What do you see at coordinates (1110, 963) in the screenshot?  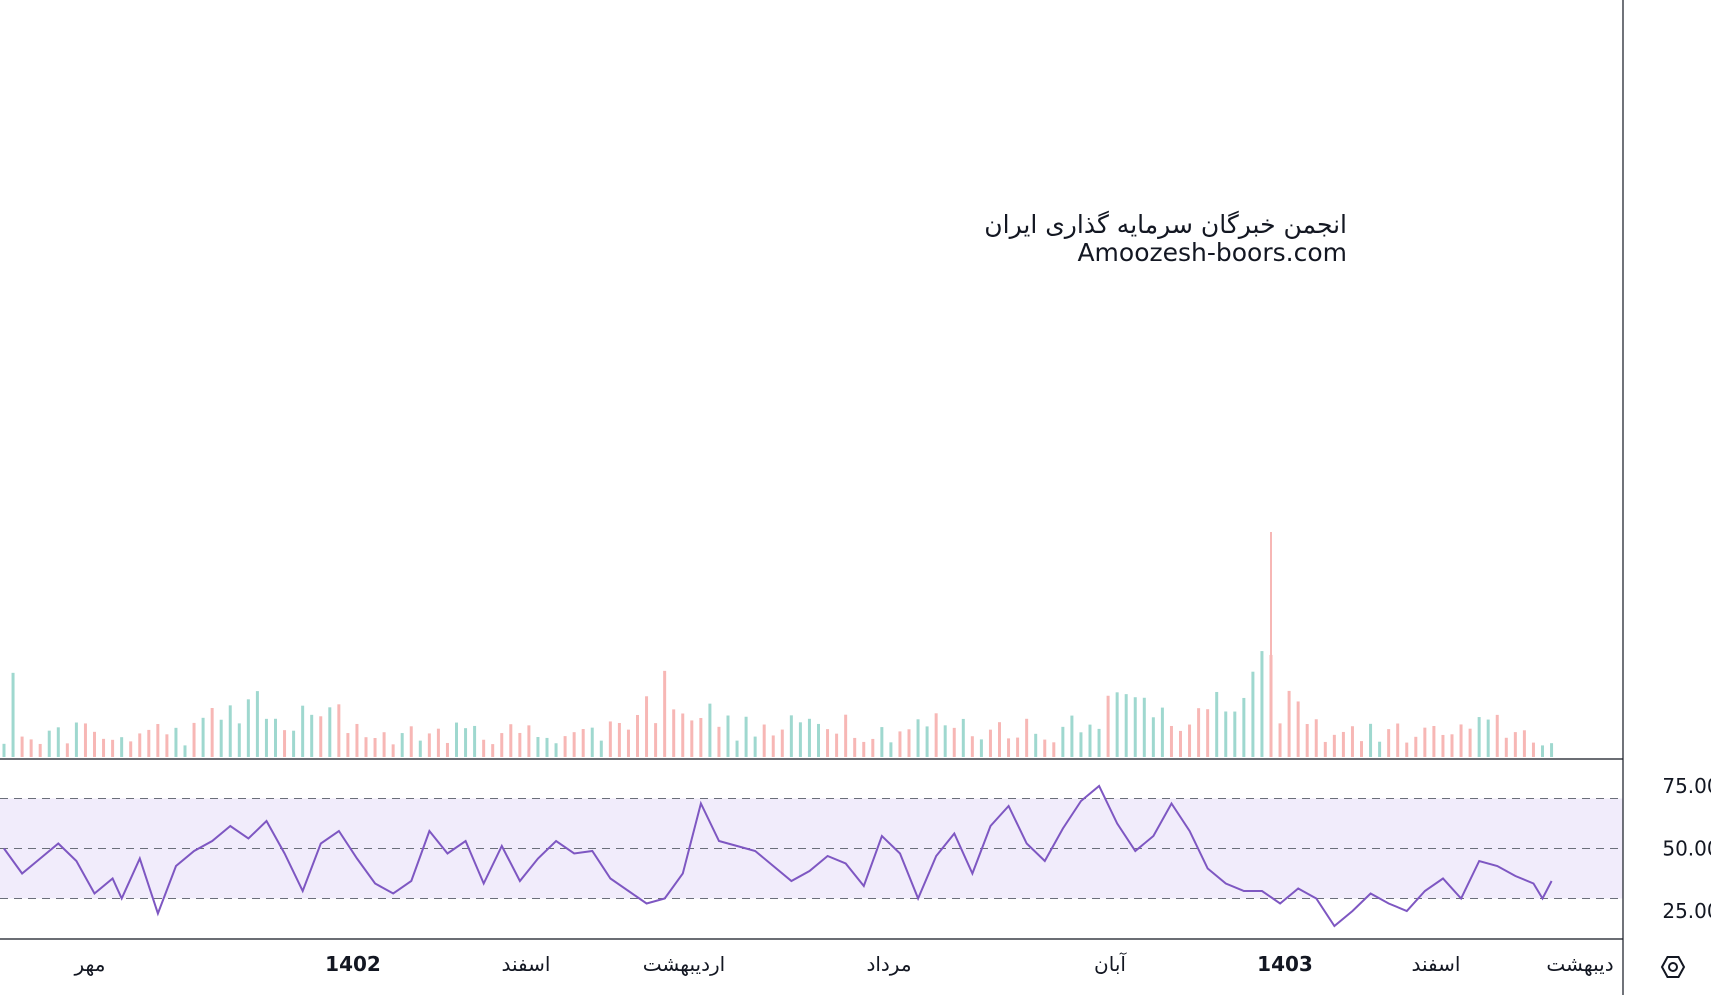 I see `time-tick-label: آبان` at bounding box center [1110, 963].